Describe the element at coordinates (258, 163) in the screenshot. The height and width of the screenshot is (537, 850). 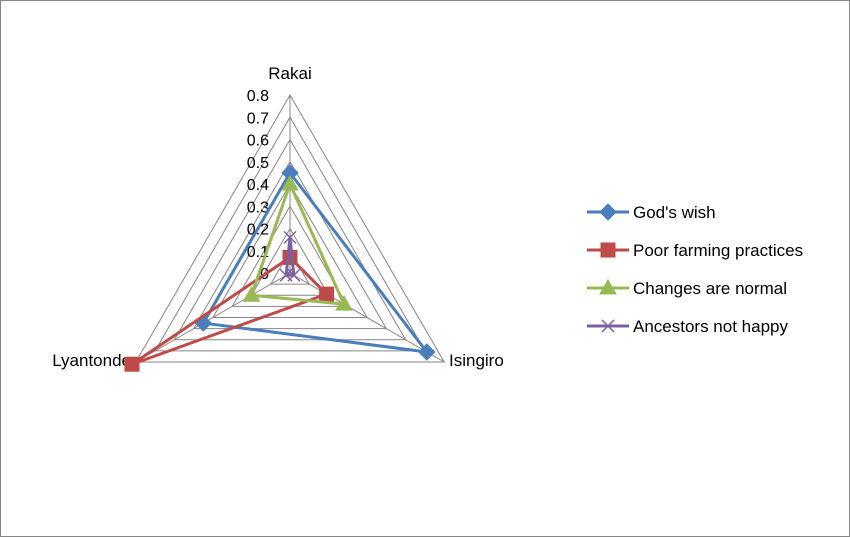
I see `tick-label: 0.5` at that location.